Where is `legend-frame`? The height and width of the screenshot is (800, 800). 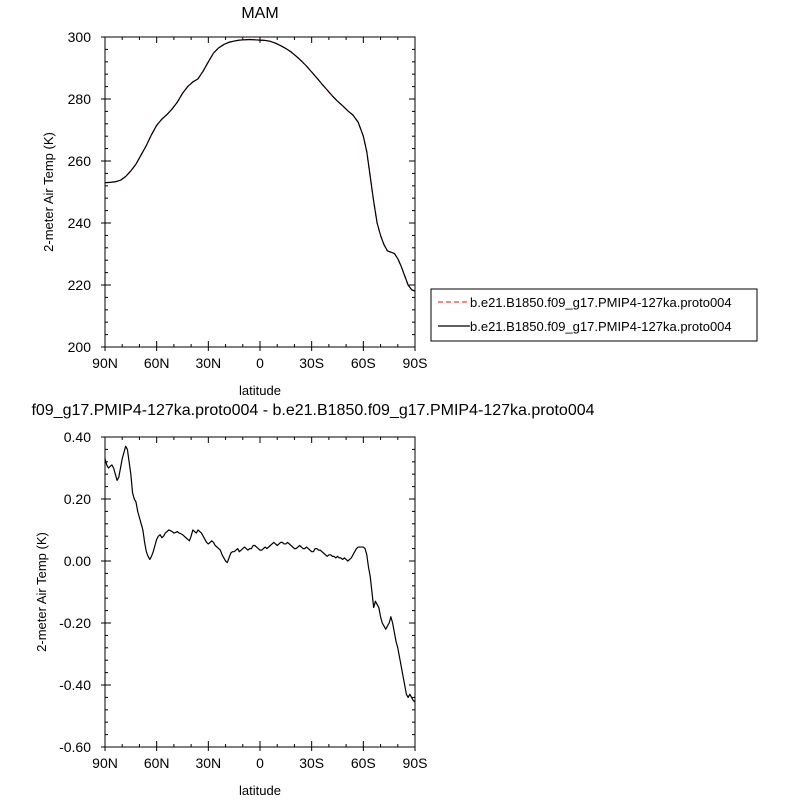 legend-frame is located at coordinates (594, 315).